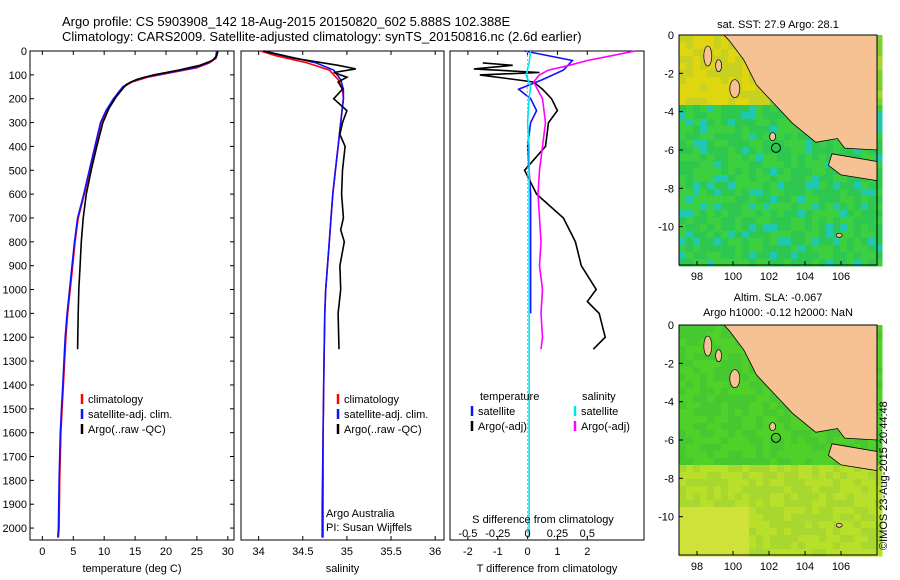  Describe the element at coordinates (805, 277) in the screenshot. I see `sst_map-xtick-label: 104` at that location.